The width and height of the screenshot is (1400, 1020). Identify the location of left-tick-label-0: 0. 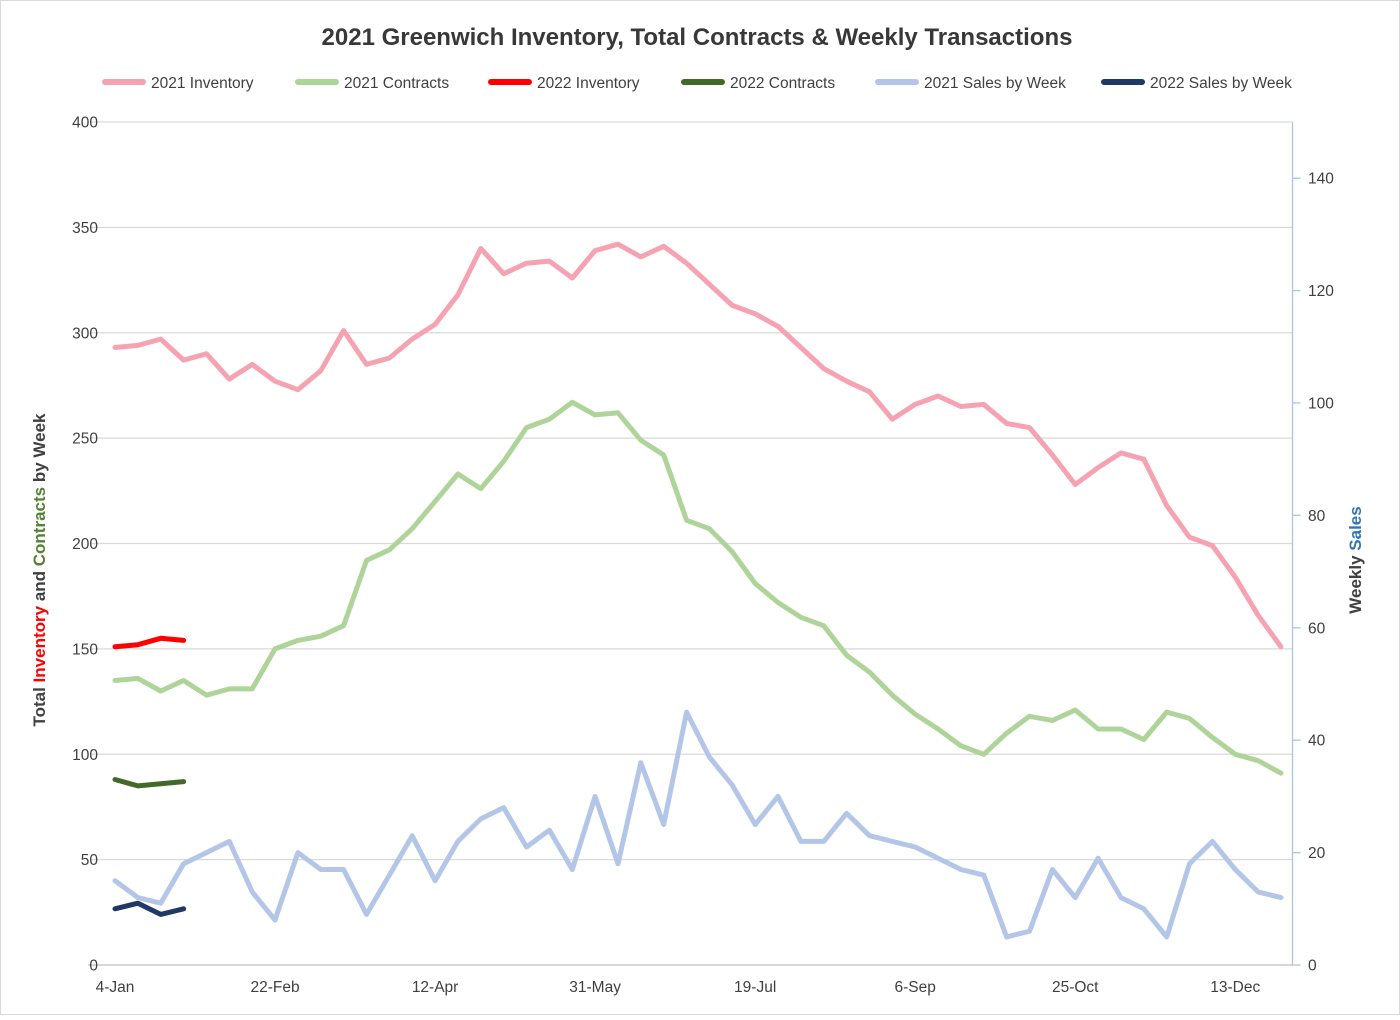
(93, 966).